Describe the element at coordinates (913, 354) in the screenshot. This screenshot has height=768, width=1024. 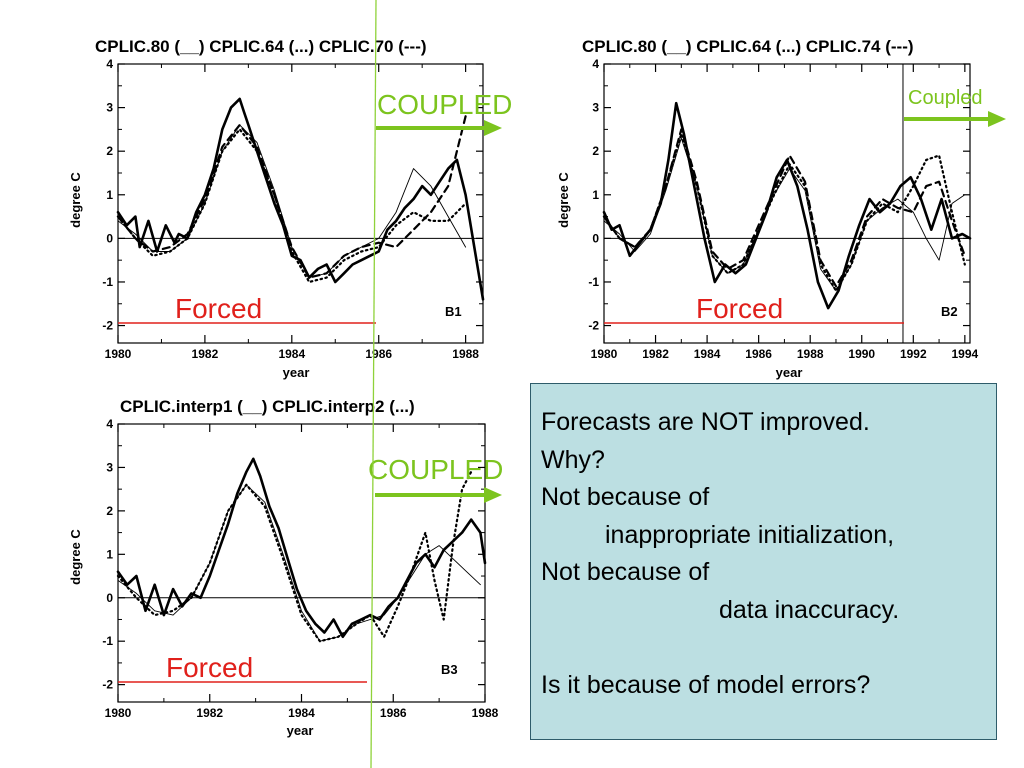
I see `x-tick-label-b2: 1992` at that location.